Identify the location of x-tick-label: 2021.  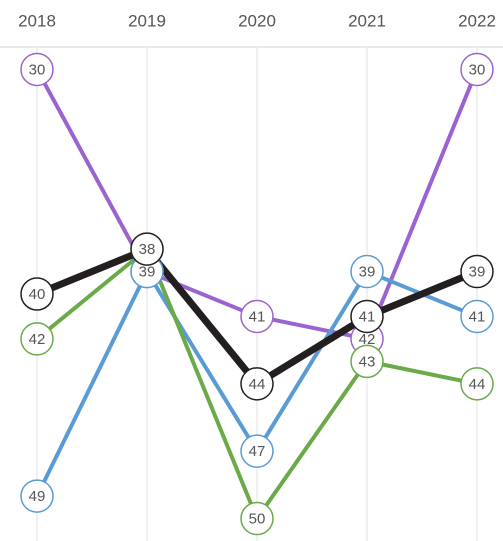
(367, 20).